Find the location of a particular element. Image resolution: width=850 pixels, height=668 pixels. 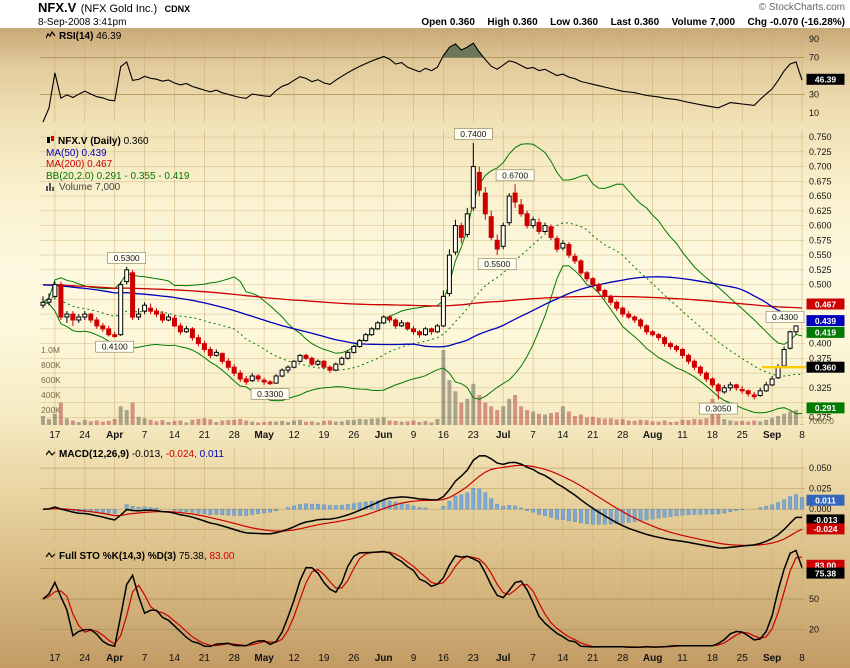

svg-text: 0.725 is located at coordinates (820, 152).